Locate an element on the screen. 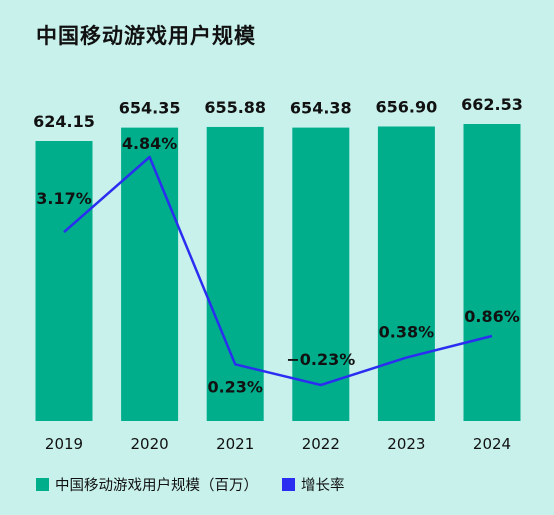 This screenshot has height=515, width=554. legend: 中国移动游戏用户规模（百万） 增长率 is located at coordinates (190, 484).